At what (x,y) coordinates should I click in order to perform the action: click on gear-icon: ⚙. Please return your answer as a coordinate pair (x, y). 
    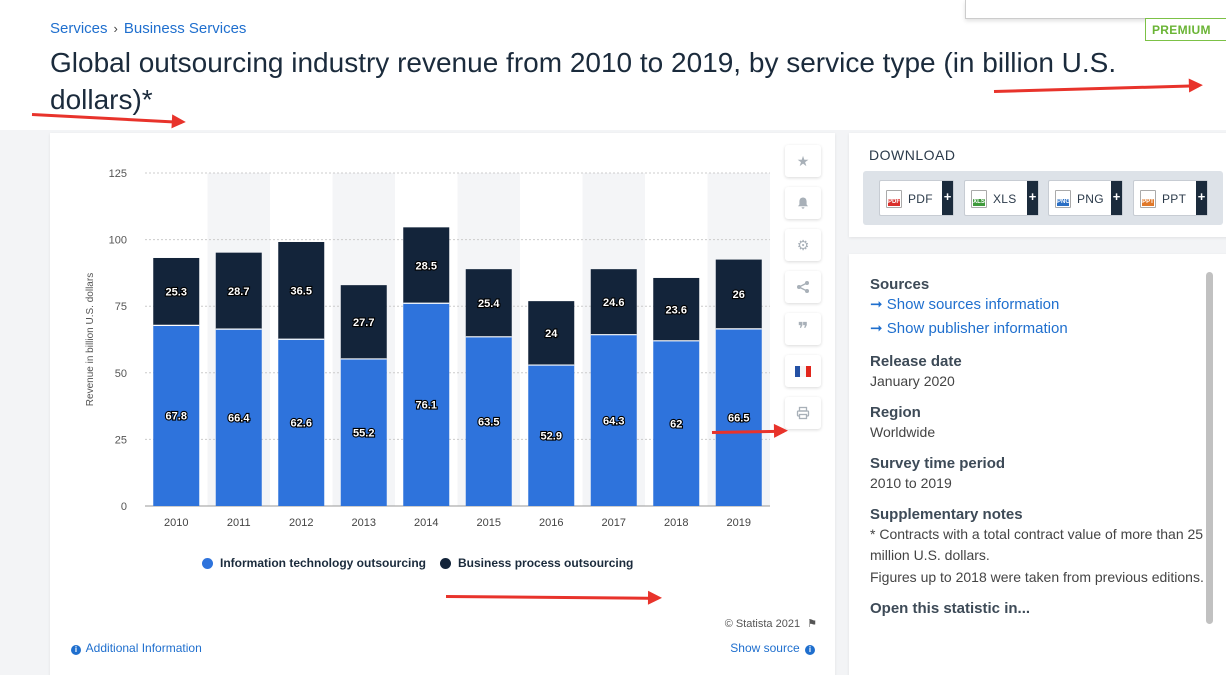
    Looking at the image, I should click on (803, 245).